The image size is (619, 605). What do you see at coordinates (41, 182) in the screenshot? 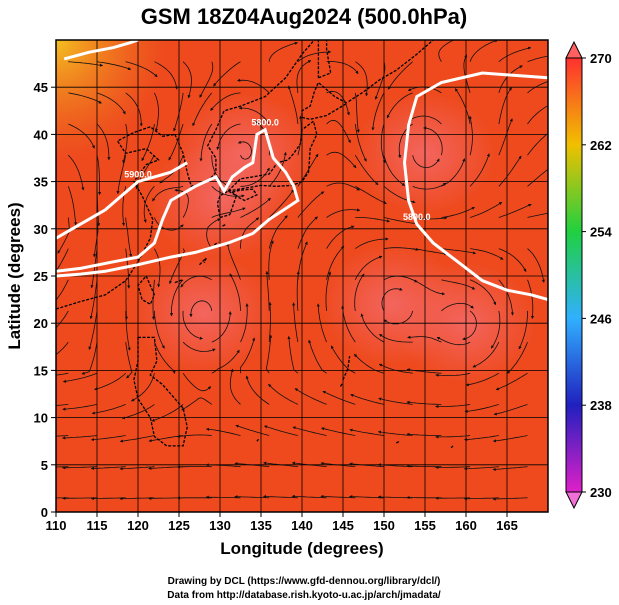
I see `y-tick-label: 35` at bounding box center [41, 182].